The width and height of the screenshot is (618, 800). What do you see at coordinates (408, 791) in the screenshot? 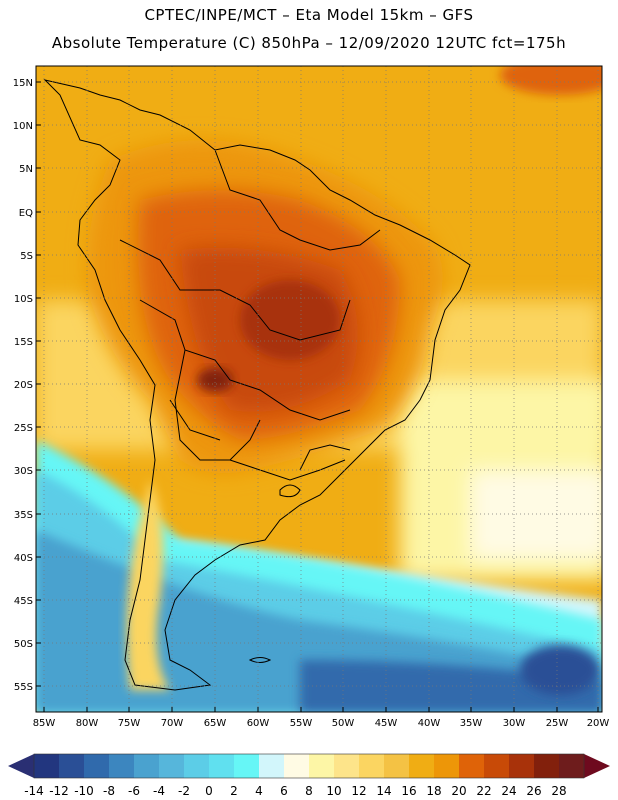
I see `colorbar-label: 16` at bounding box center [408, 791].